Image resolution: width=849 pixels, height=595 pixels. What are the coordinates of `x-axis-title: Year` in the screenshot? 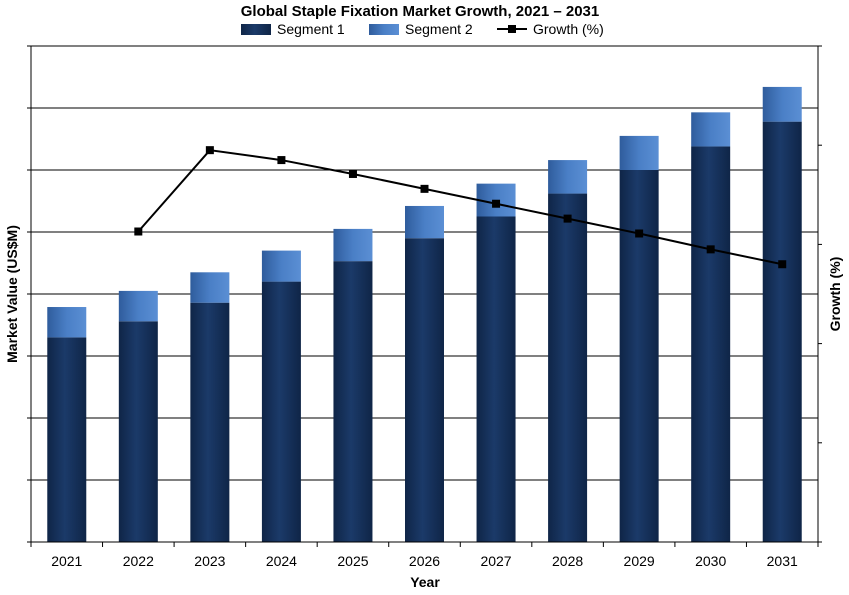 It's located at (425, 582).